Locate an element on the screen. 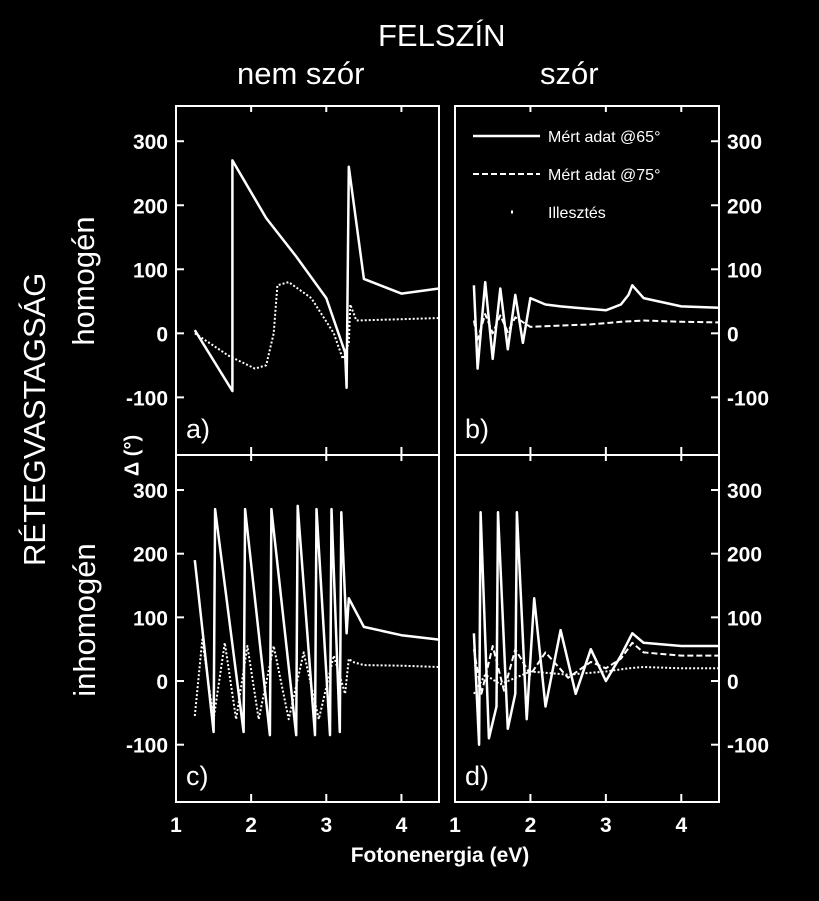 This screenshot has height=901, width=819. panel-c-y-tick-label: 300 is located at coordinates (150, 491).